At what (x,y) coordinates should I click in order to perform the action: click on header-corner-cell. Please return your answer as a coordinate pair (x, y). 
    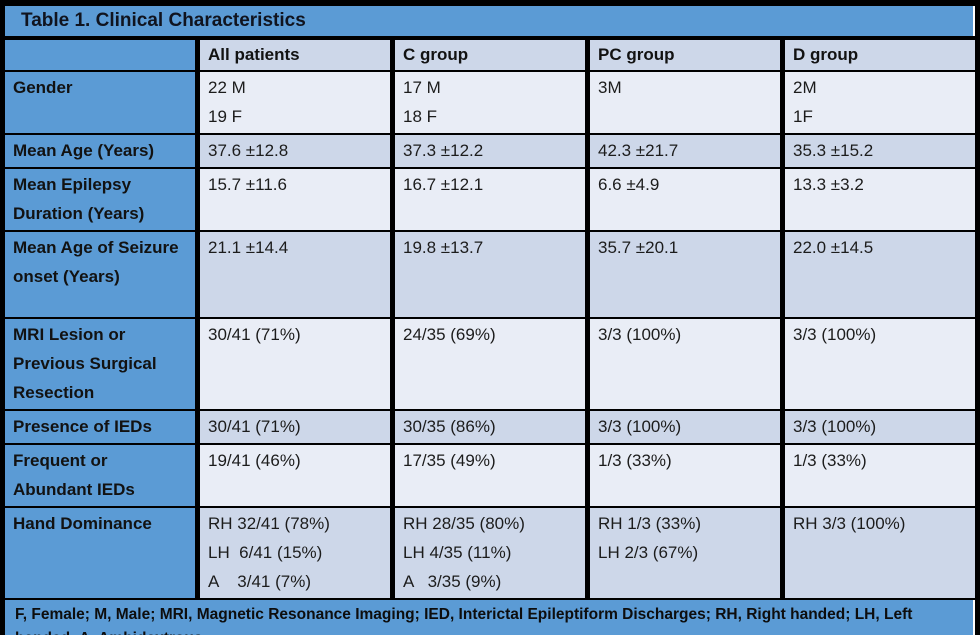
    Looking at the image, I should click on (100, 55).